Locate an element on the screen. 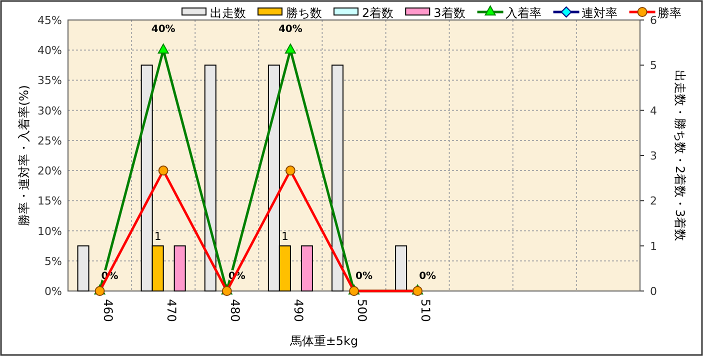 This screenshot has height=356, width=703. y-axis-title: 勝率・連対率・入着率(%) is located at coordinates (24, 155).